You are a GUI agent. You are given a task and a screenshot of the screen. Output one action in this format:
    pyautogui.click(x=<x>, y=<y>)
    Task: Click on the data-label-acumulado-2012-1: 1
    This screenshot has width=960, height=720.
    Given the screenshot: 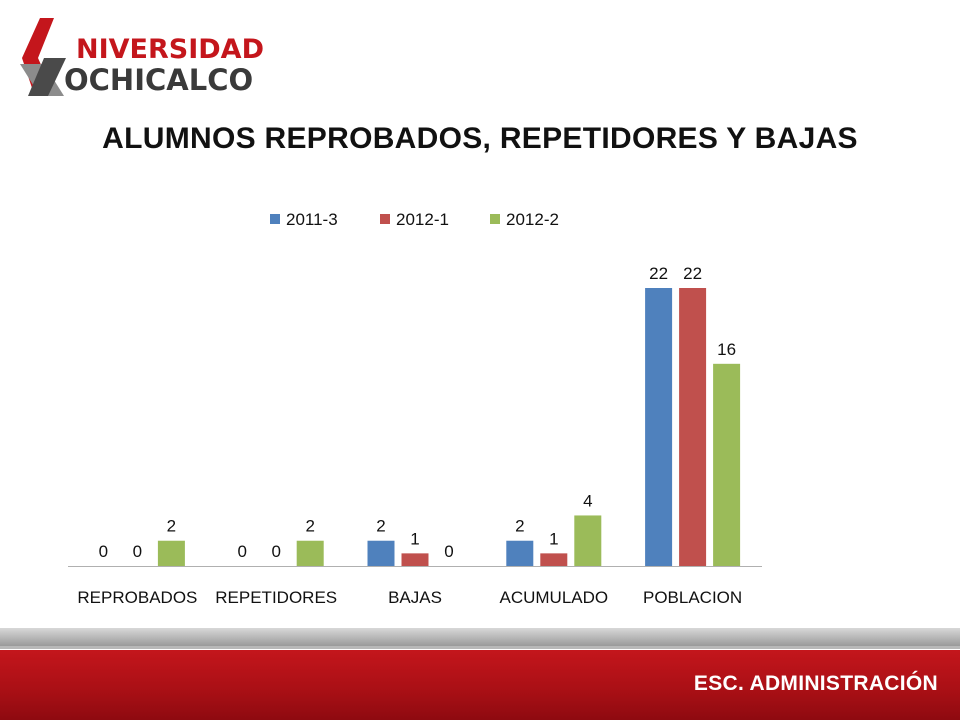 What is the action you would take?
    pyautogui.click(x=553, y=538)
    